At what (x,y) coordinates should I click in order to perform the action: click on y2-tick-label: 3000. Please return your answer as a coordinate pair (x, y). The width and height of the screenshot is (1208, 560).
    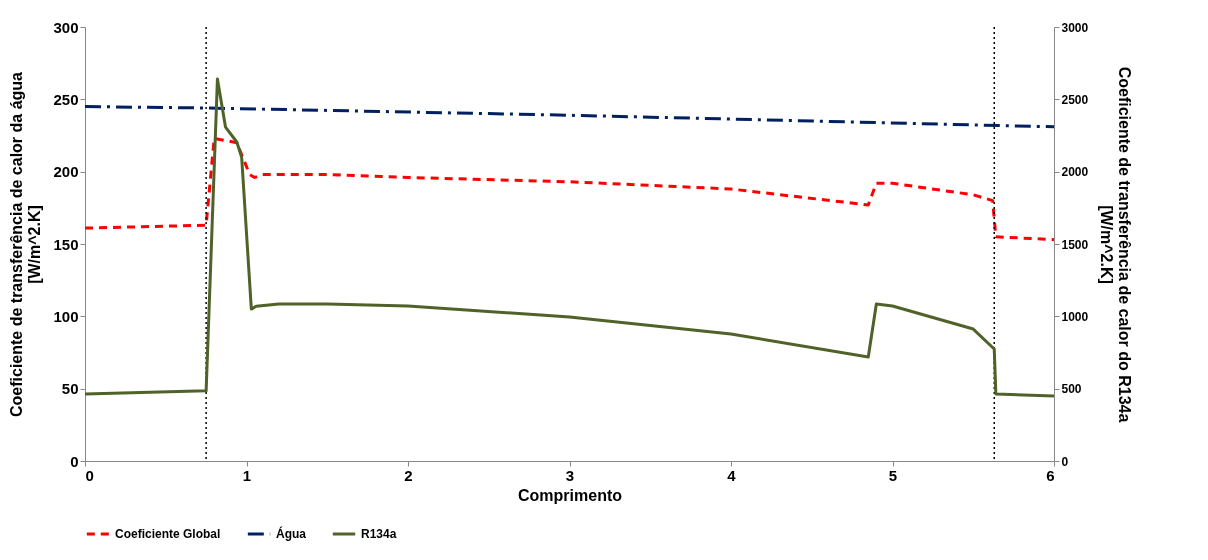
    Looking at the image, I should click on (1075, 27).